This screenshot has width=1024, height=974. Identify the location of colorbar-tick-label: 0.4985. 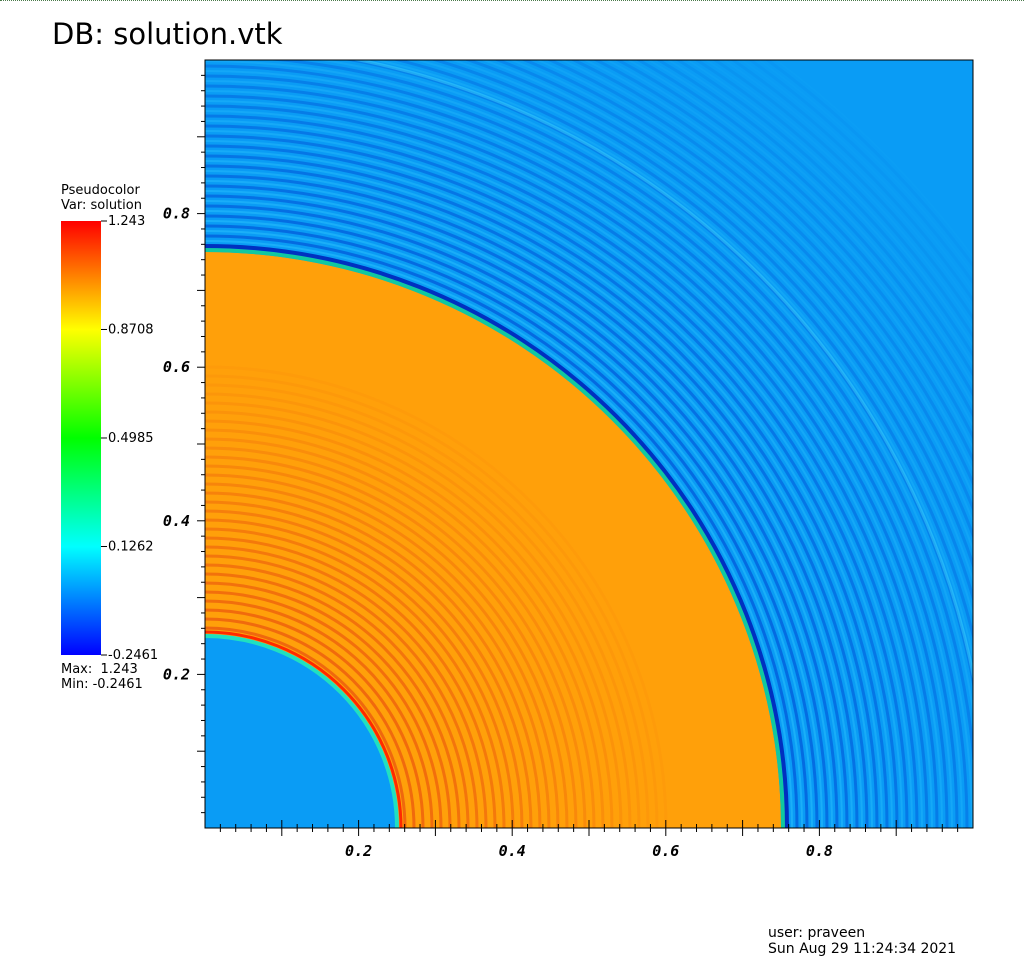
(131, 438).